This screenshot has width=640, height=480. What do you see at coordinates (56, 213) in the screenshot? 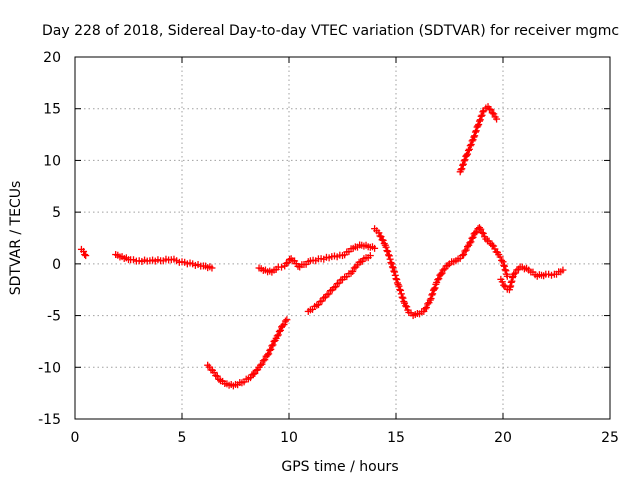
I see `y-tick-label: 5` at bounding box center [56, 213].